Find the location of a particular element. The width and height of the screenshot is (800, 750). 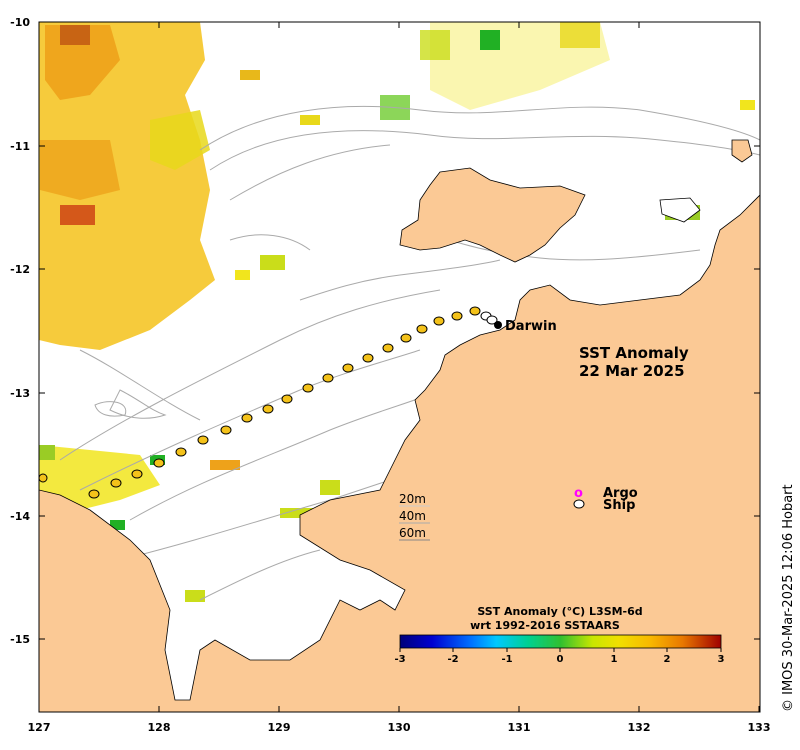

argo-legend-symbol: o is located at coordinates (578, 493).